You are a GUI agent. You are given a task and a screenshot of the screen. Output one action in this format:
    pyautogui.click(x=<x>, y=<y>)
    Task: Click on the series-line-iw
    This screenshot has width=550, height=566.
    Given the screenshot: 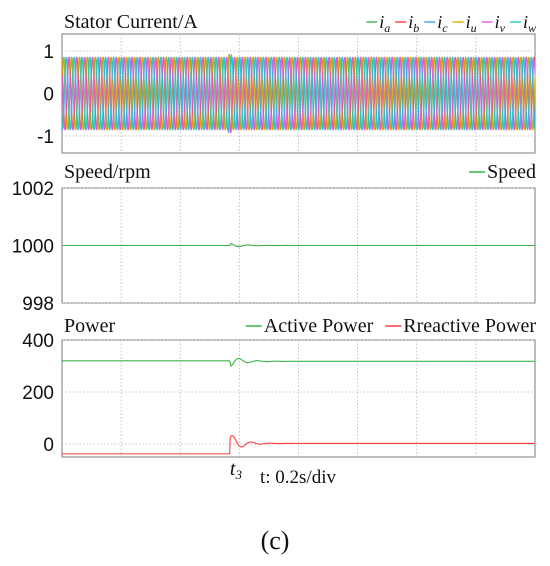 What is the action you would take?
    pyautogui.click(x=298, y=92)
    